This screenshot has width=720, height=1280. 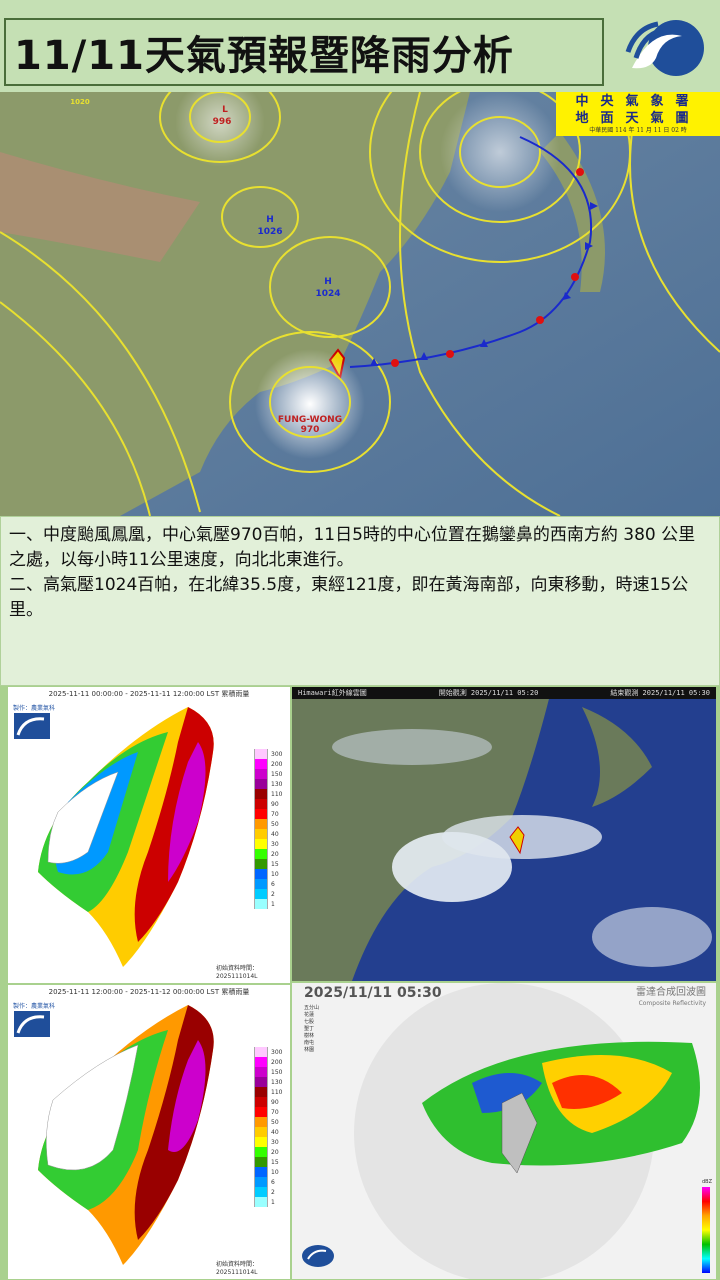 I want to click on legend-item: 300, so click(x=272, y=1052).